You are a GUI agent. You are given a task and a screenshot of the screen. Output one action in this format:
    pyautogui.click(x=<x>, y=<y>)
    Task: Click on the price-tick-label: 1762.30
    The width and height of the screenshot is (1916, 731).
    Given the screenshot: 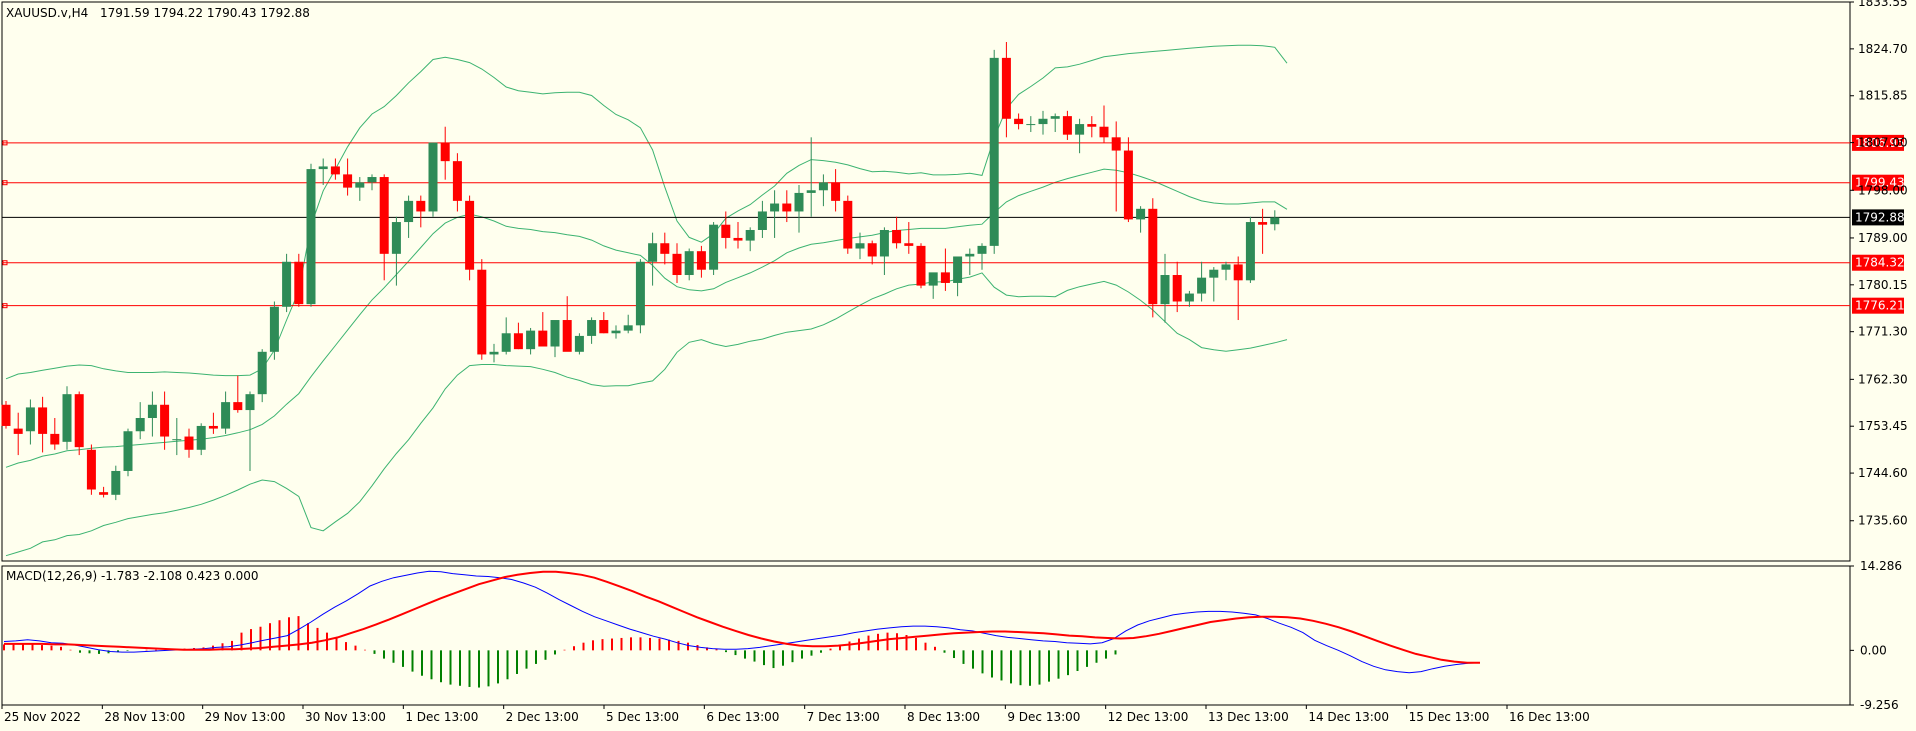 What is the action you would take?
    pyautogui.click(x=1883, y=379)
    